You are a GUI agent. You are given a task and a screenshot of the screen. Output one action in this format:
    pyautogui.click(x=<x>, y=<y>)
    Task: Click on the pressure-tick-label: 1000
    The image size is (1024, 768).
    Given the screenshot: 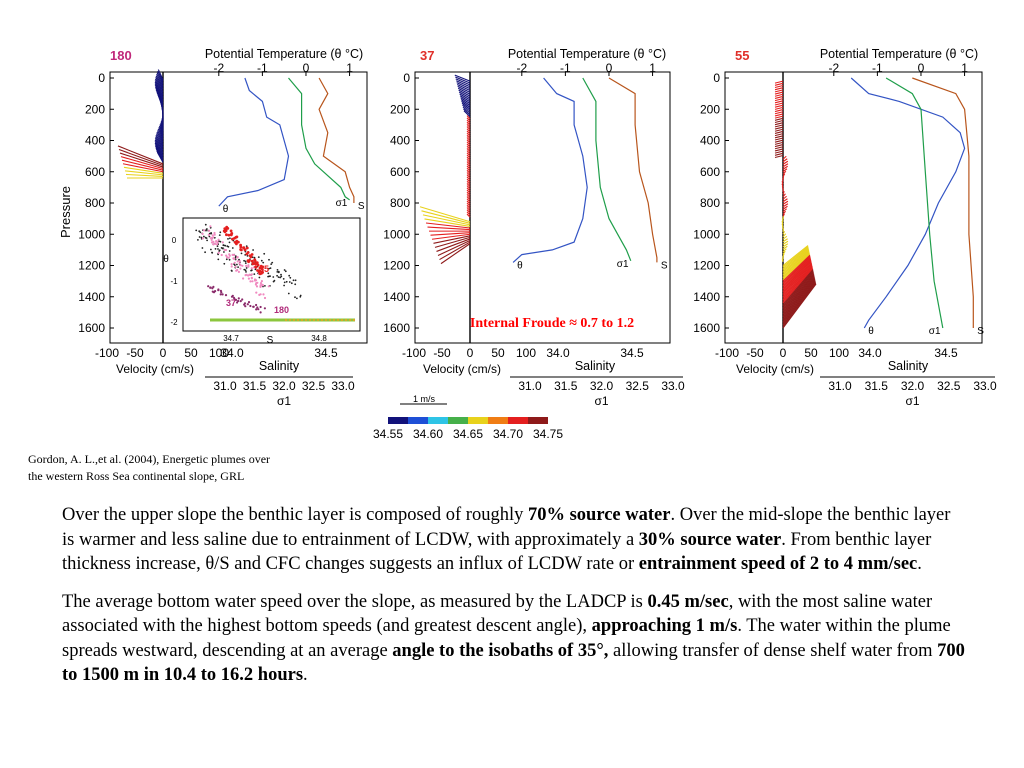 What is the action you would take?
    pyautogui.click(x=91, y=234)
    